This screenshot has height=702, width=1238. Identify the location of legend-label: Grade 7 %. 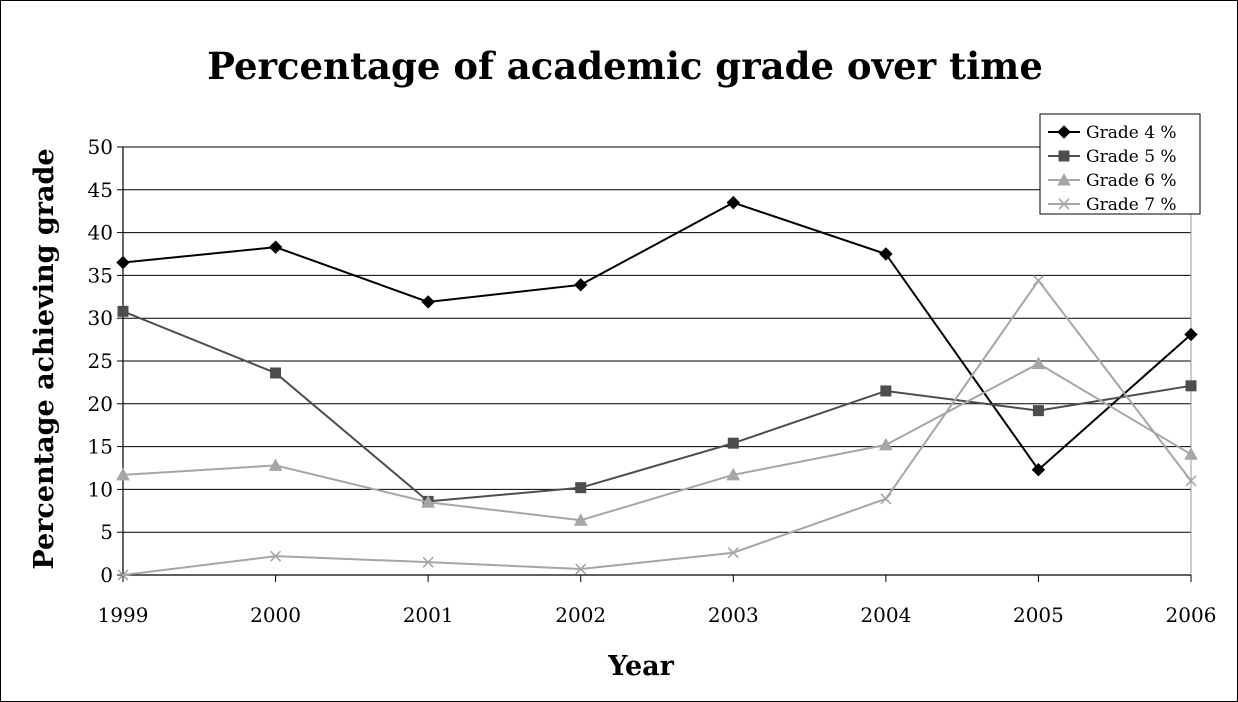
(1131, 205).